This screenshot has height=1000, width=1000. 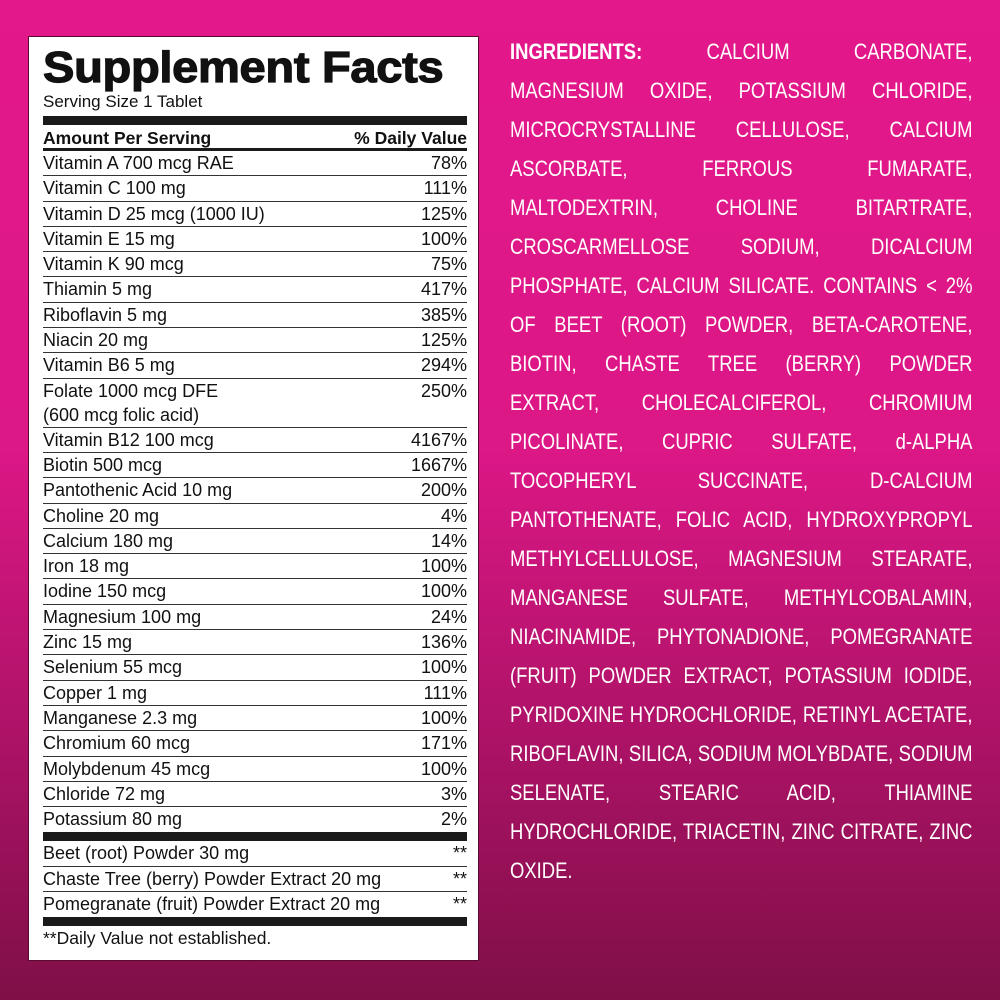 What do you see at coordinates (113, 264) in the screenshot?
I see `nutrient-name: Vitamin K 90 mcg` at bounding box center [113, 264].